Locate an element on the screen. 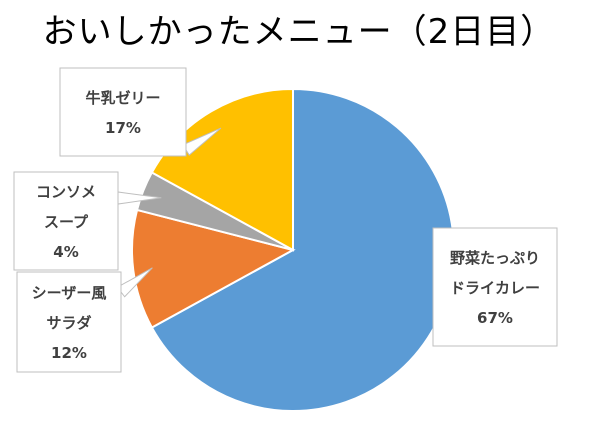 The image size is (598, 438). data-label-value: 4% is located at coordinates (65, 252).